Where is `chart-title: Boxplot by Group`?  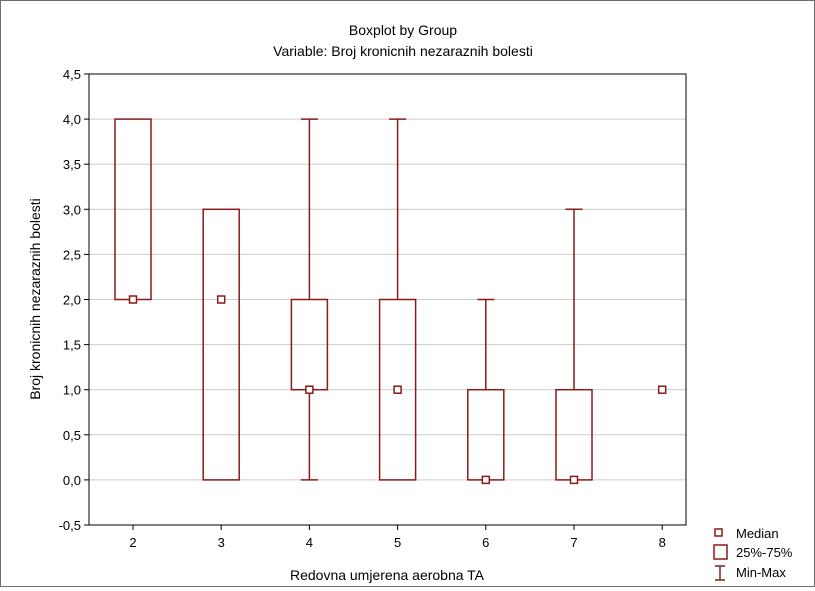 chart-title: Boxplot by Group is located at coordinates (403, 30).